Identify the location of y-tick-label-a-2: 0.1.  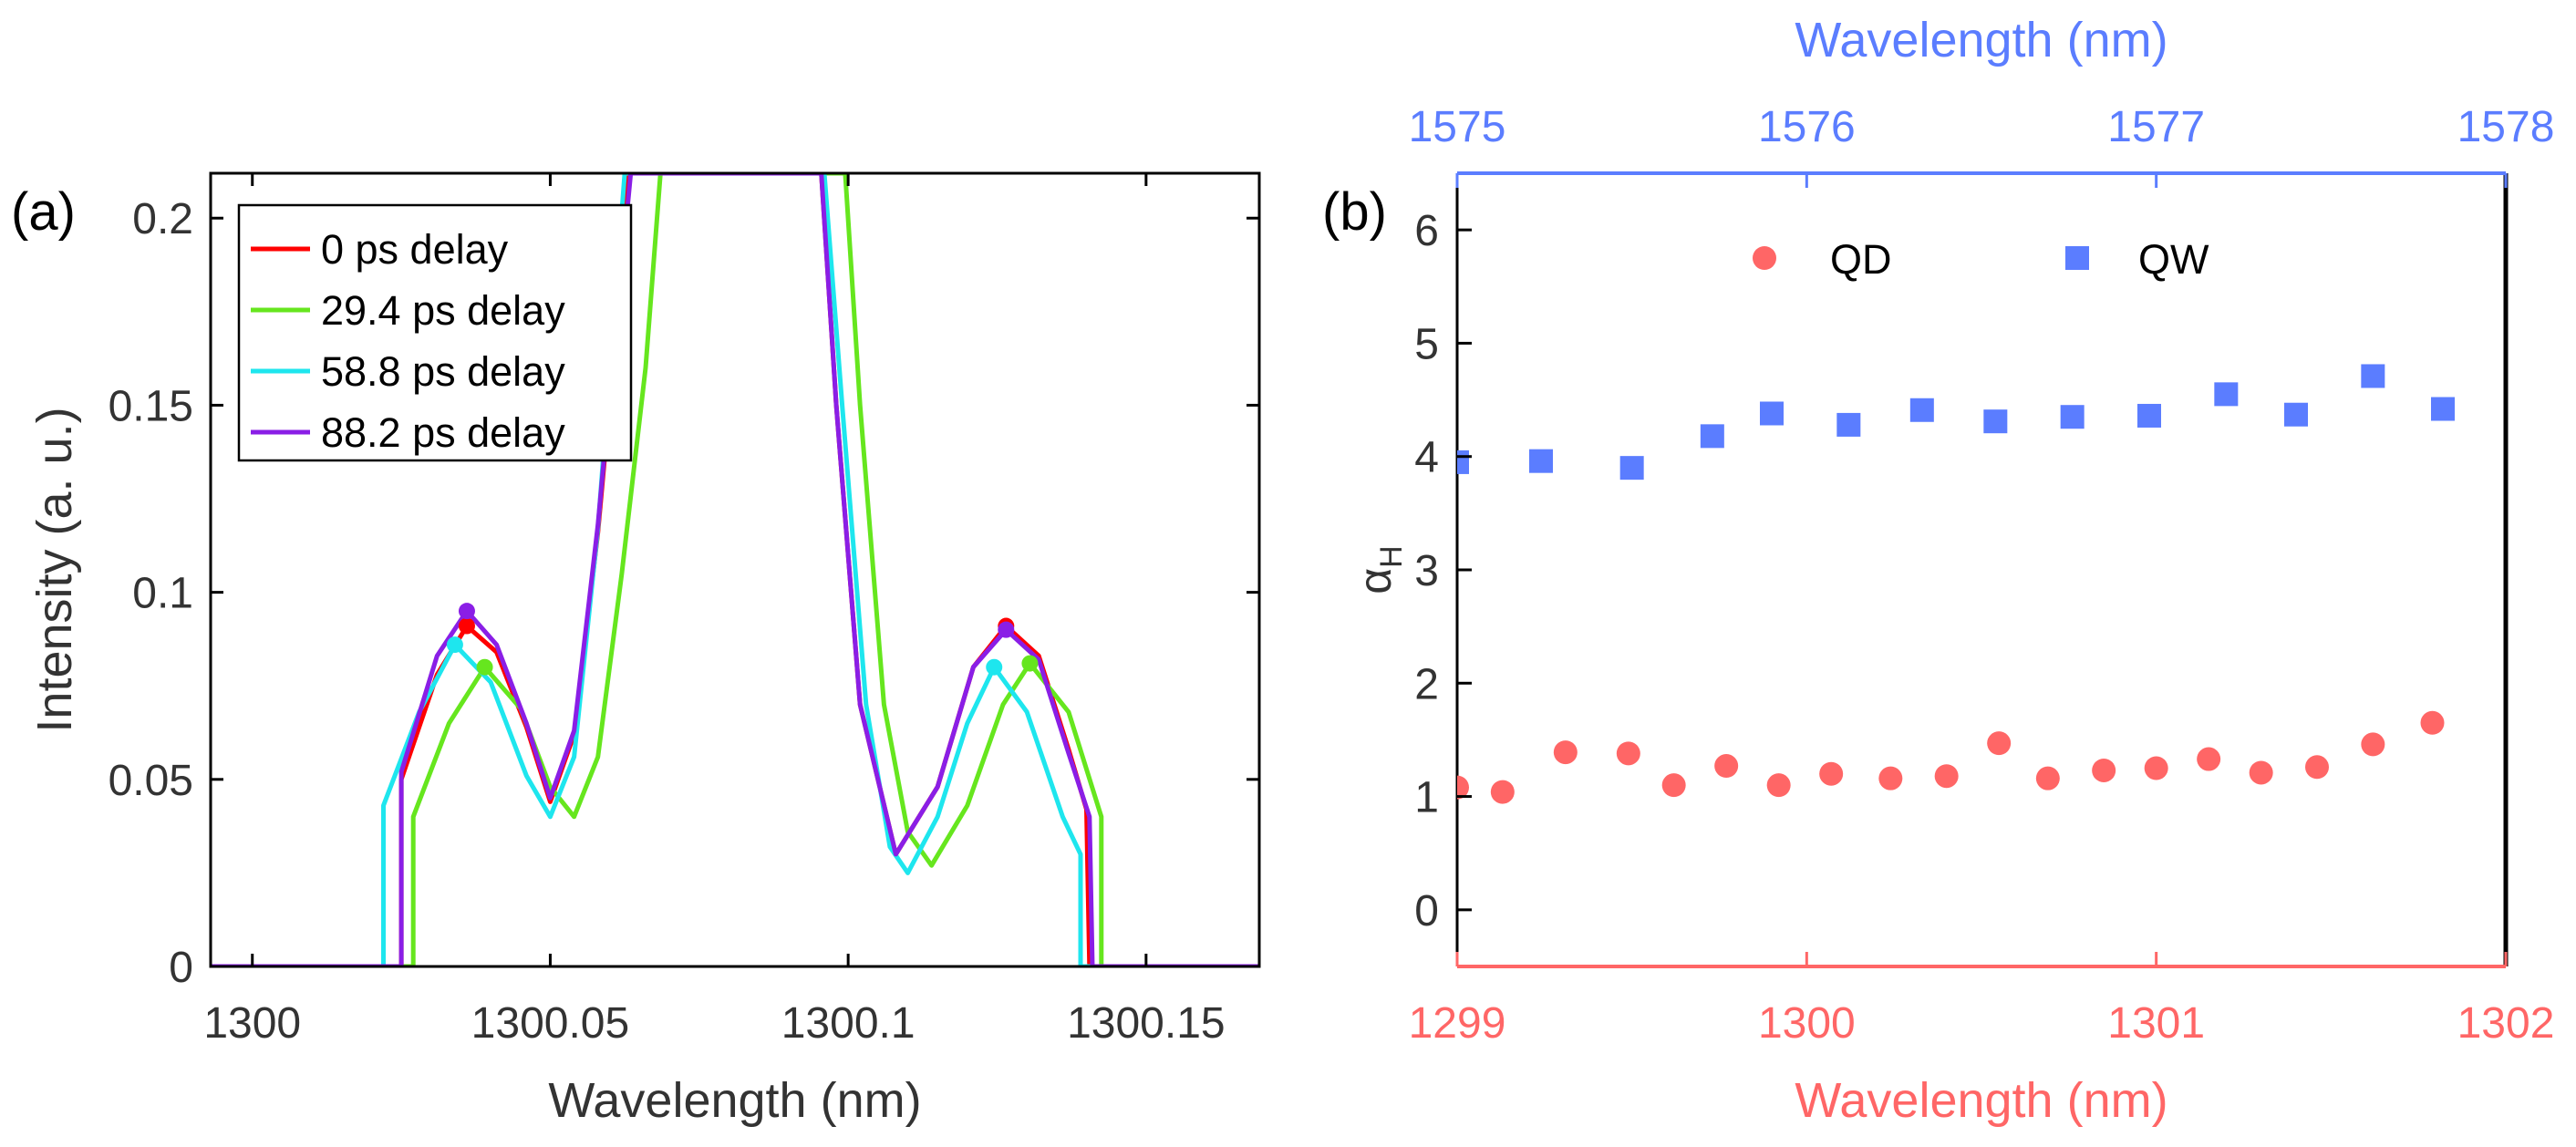
(162, 594).